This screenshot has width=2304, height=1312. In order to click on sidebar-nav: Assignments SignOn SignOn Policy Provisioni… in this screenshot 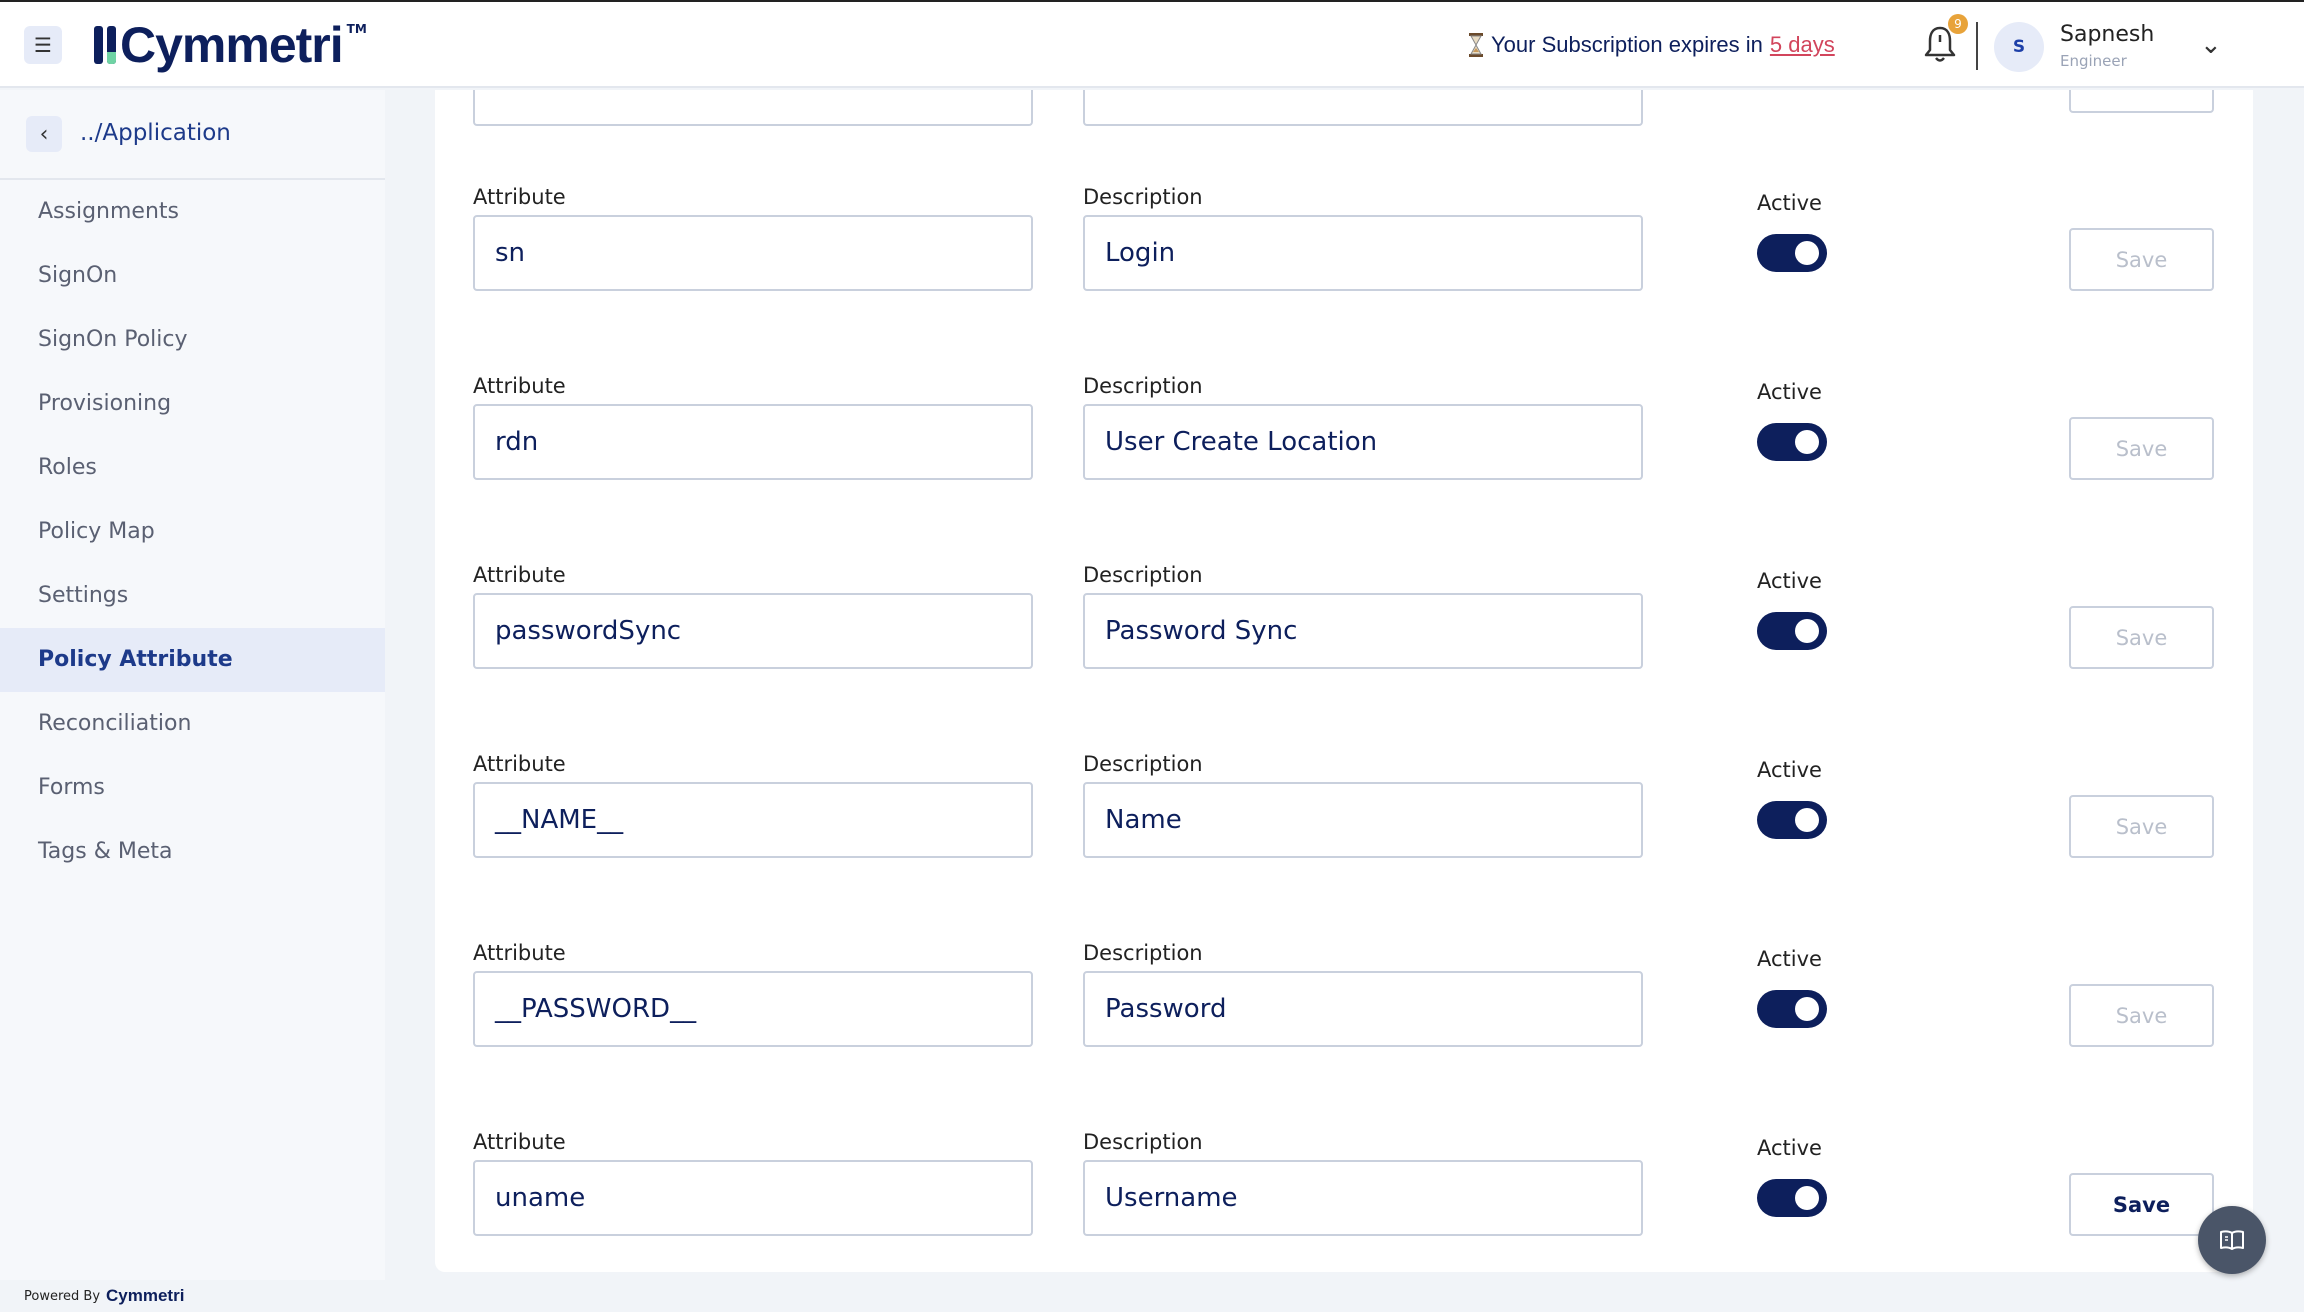, I will do `click(192, 532)`.